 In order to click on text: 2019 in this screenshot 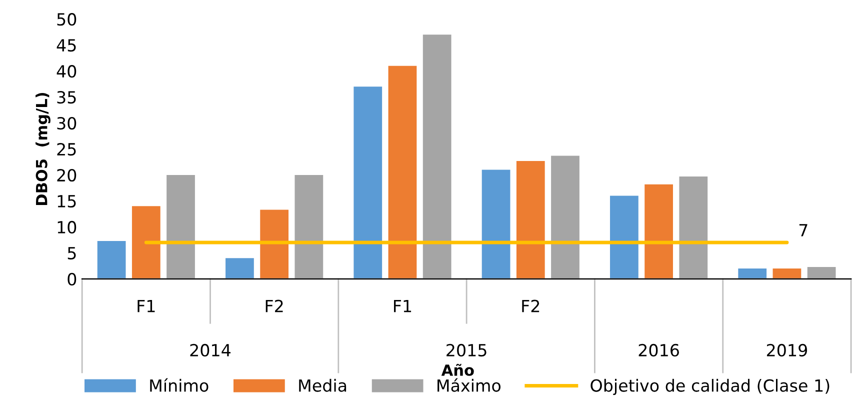, I will do `click(786, 350)`.